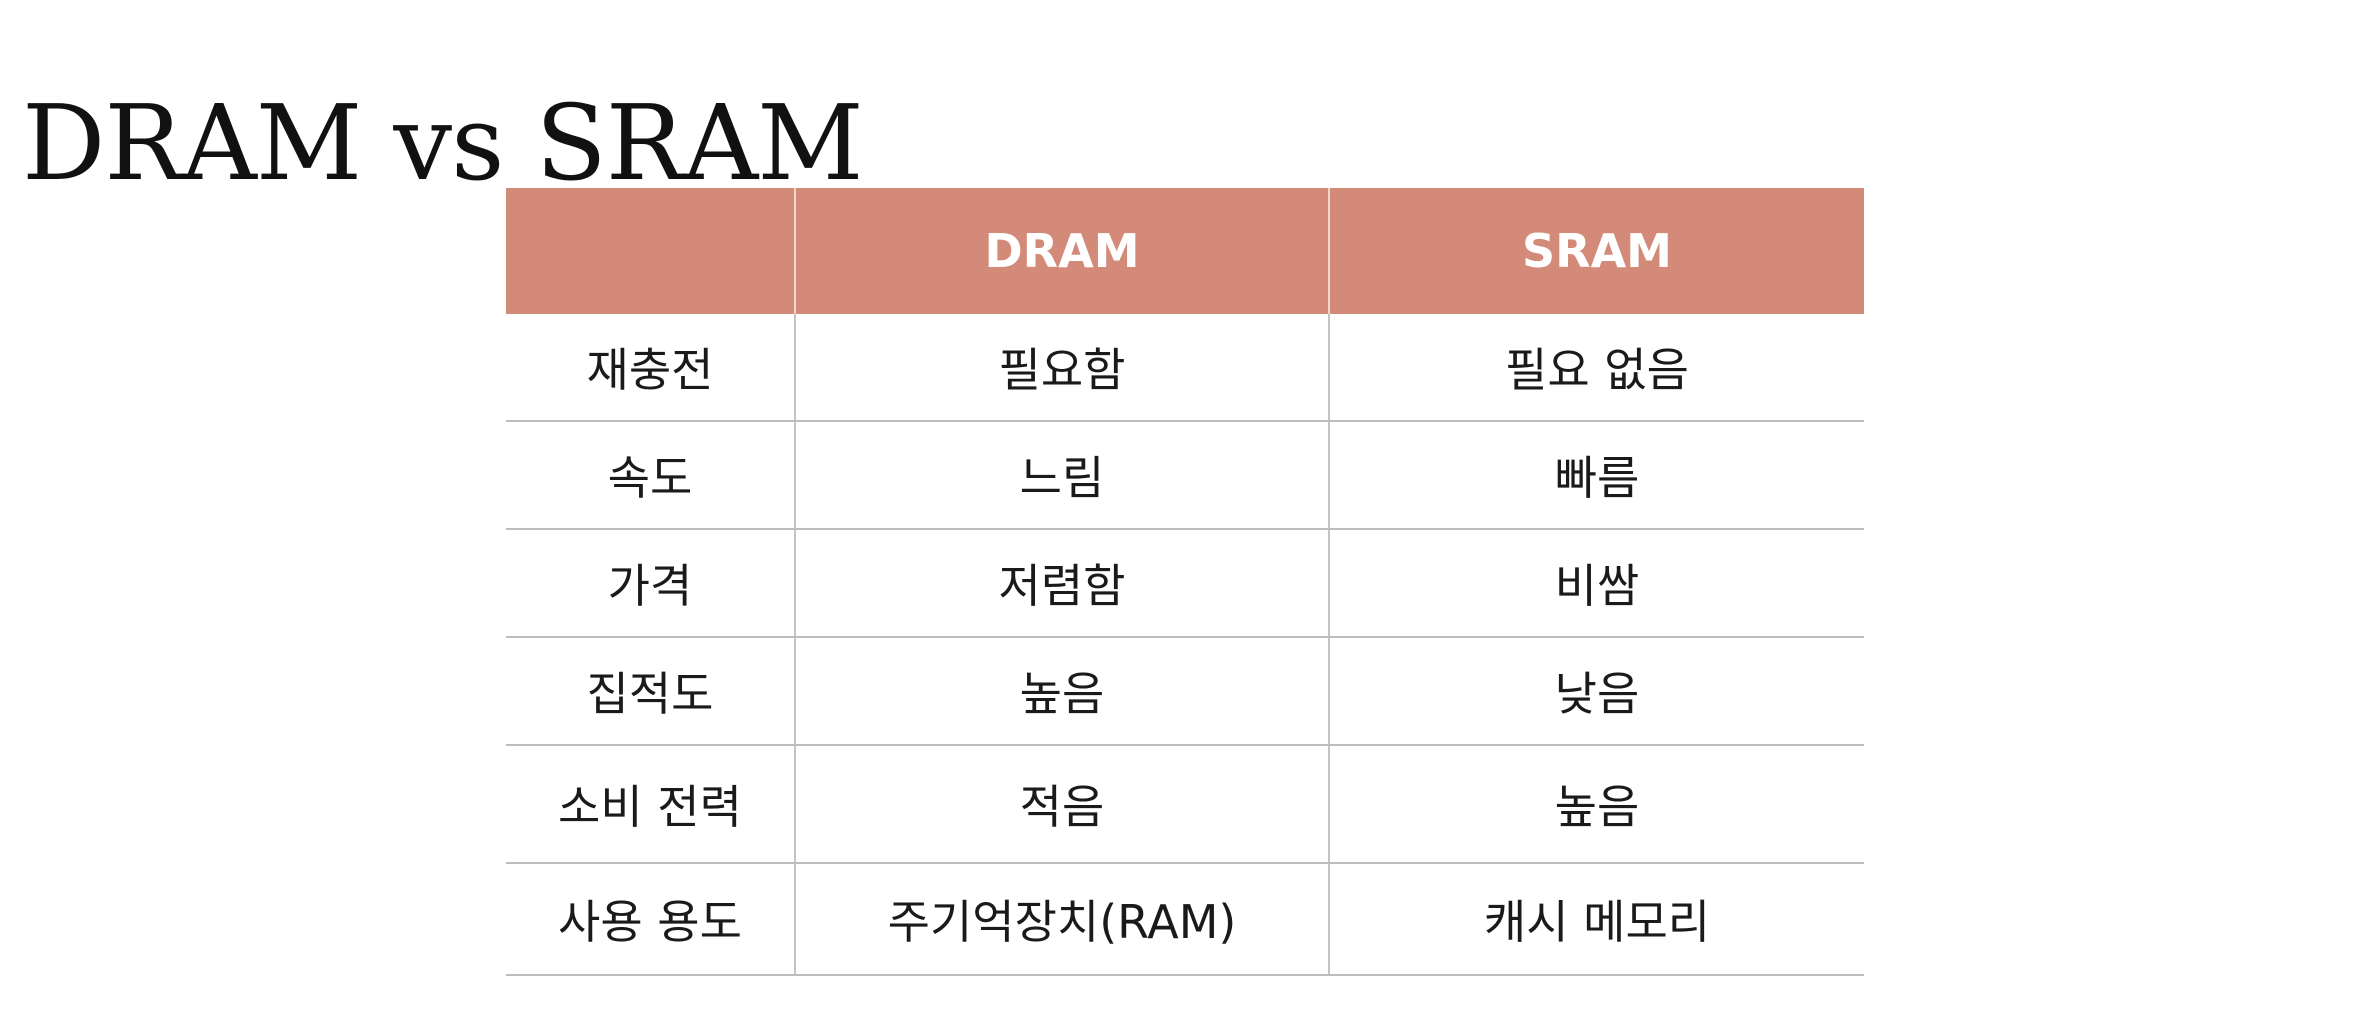 The image size is (2358, 1022). I want to click on header-cell-empty, so click(650, 251).